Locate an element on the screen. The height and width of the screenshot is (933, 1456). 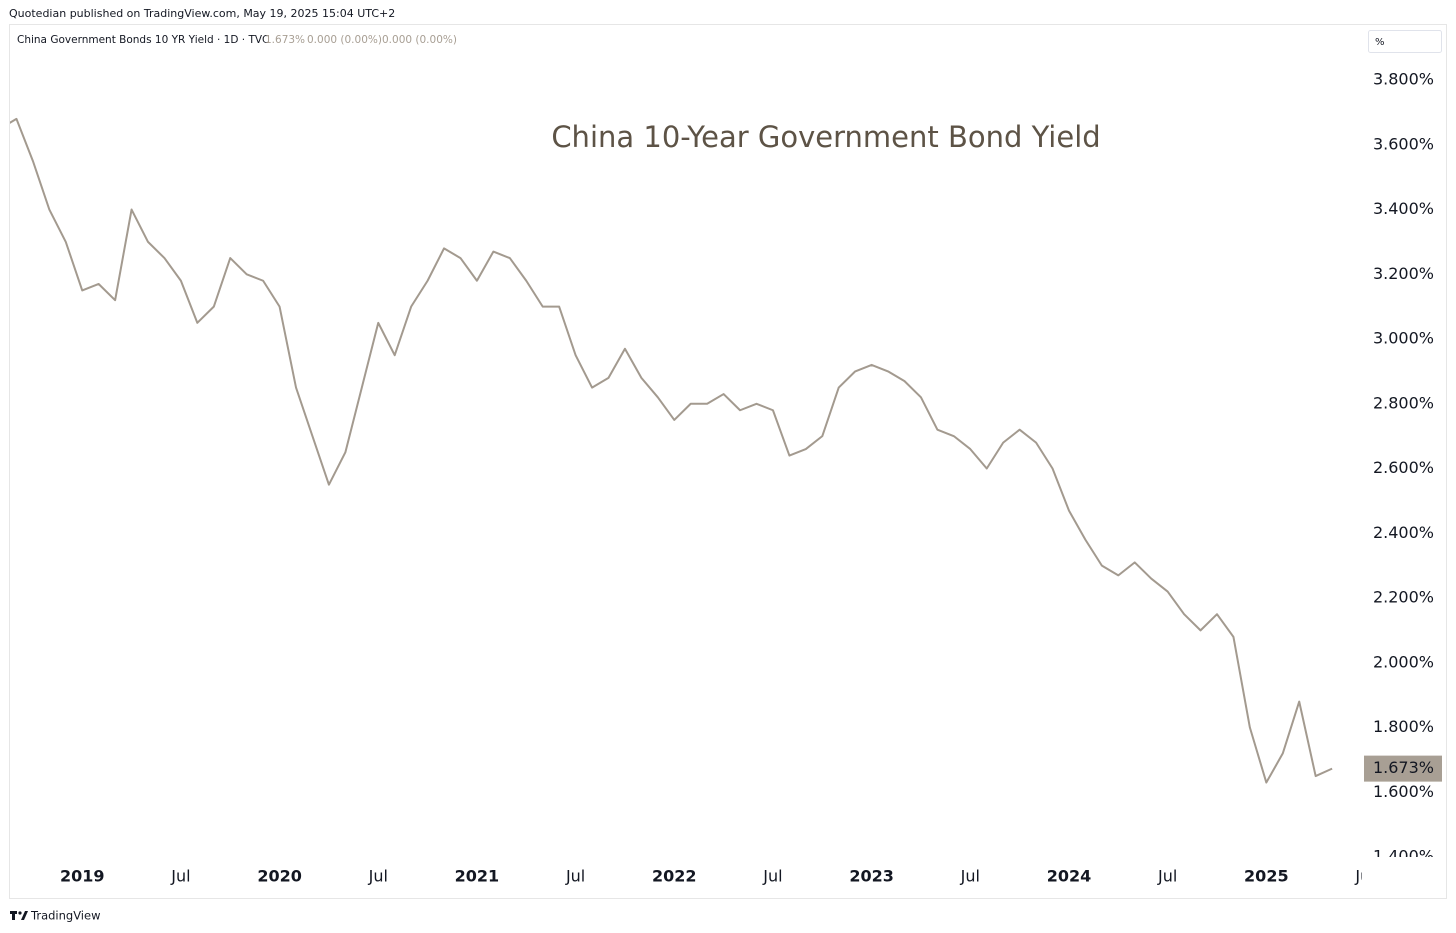
last-price-box is located at coordinates (1403, 768).